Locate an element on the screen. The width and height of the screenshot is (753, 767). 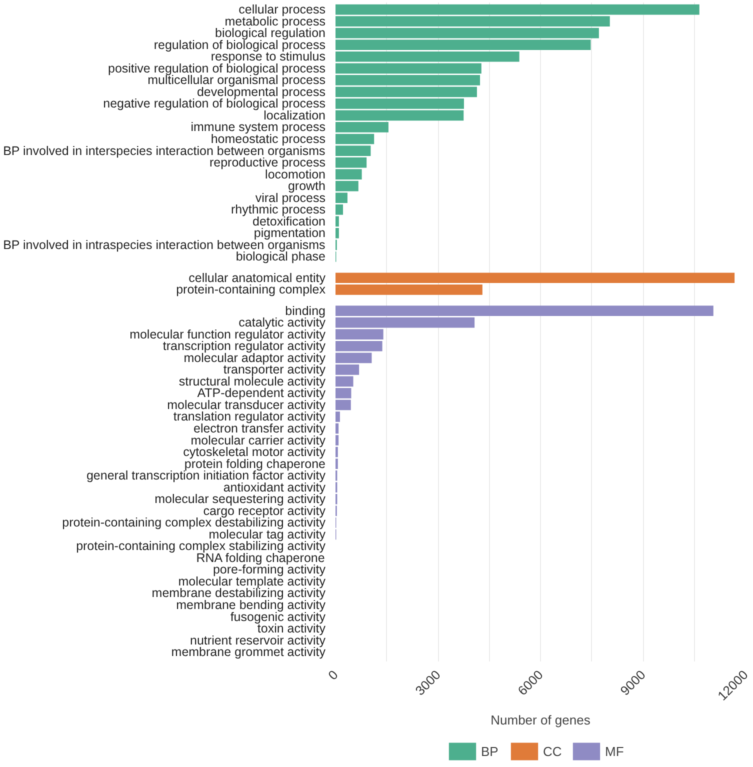
y-tick-label: negative regulation of biological process is located at coordinates (214, 103).